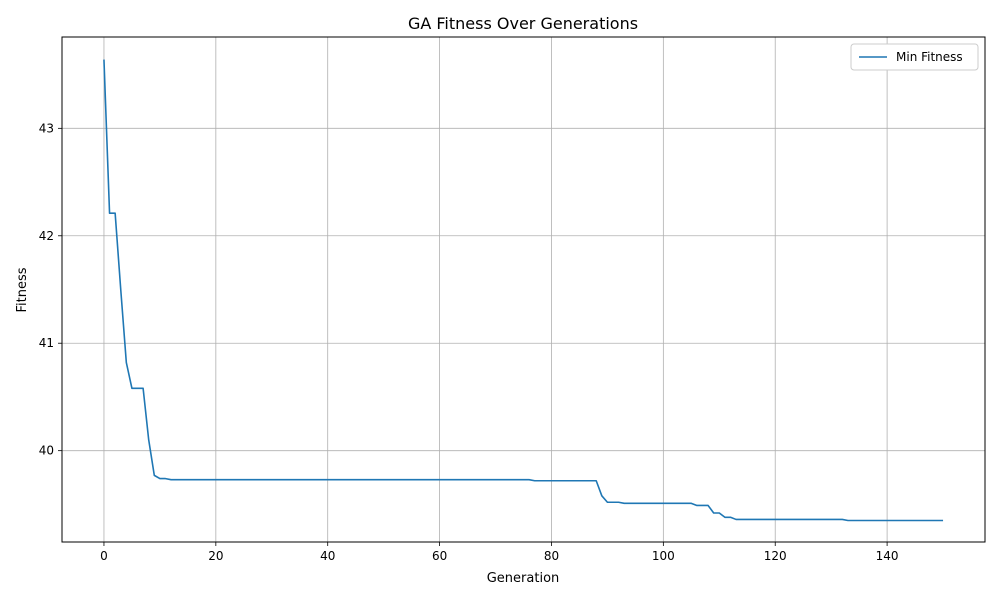 This screenshot has width=1000, height=600. What do you see at coordinates (46, 343) in the screenshot?
I see `y-tick-label: 41` at bounding box center [46, 343].